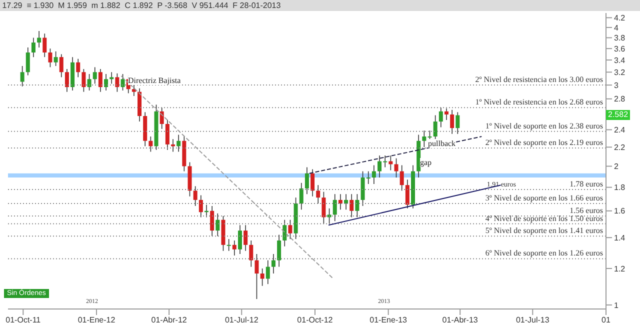  I want to click on x-tick-label: 01-Jul-12, so click(241, 320).